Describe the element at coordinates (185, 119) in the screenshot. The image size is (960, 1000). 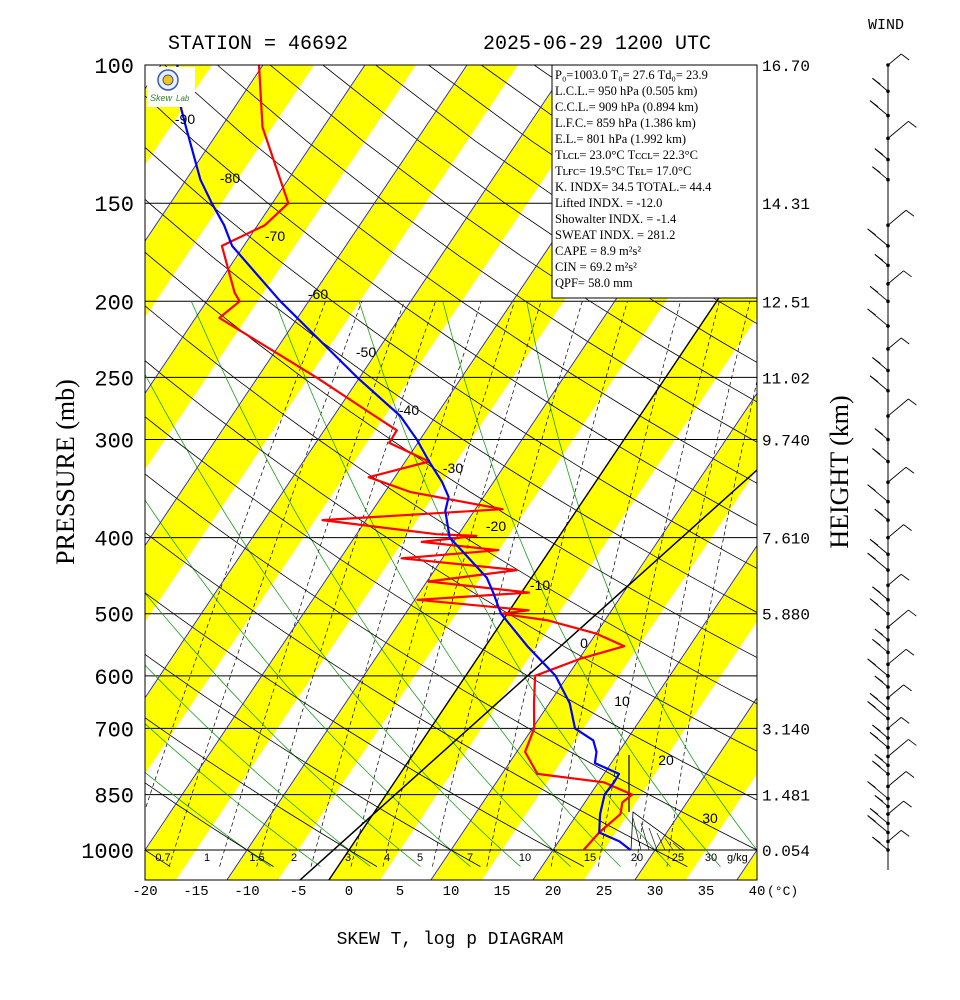
I see `isotherm-label: -90` at that location.